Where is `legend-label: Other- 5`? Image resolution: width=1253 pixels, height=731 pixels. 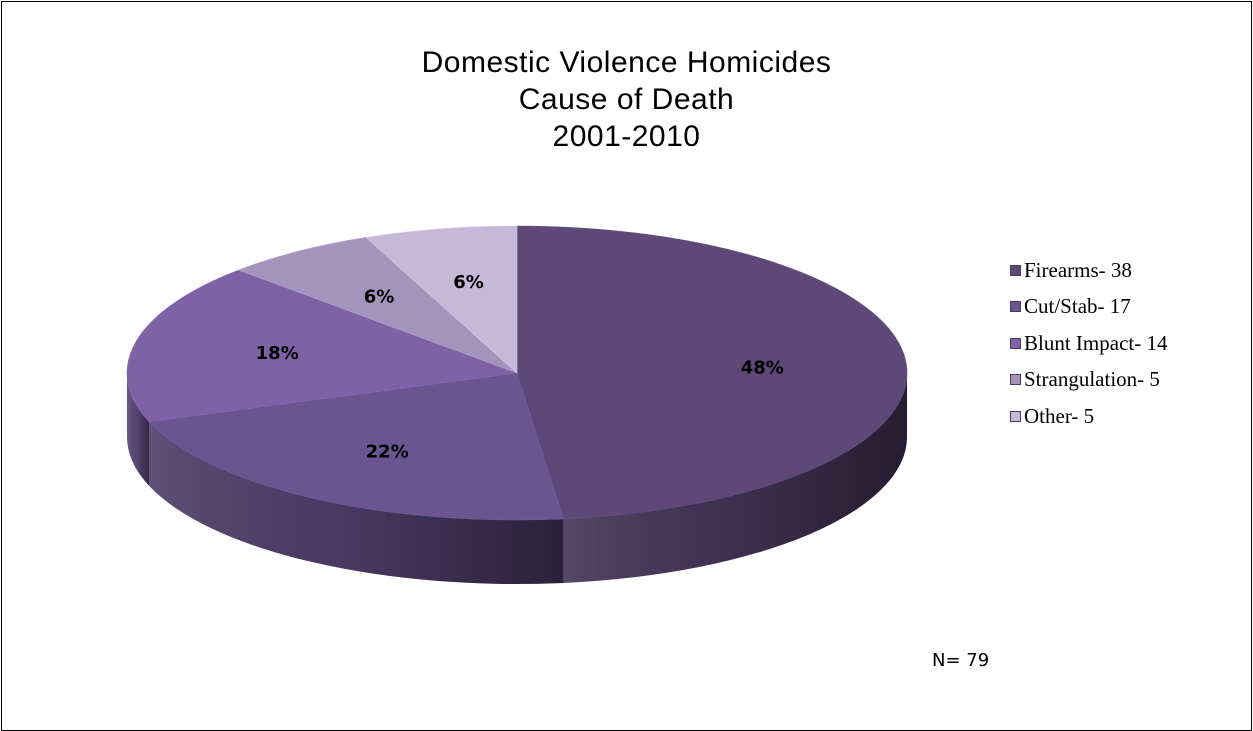 legend-label: Other- 5 is located at coordinates (1059, 415).